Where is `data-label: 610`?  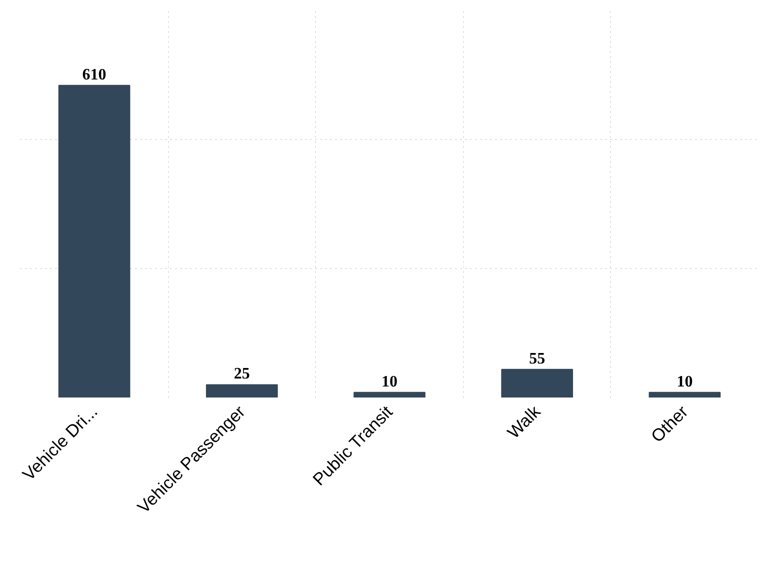
data-label: 610 is located at coordinates (94, 75).